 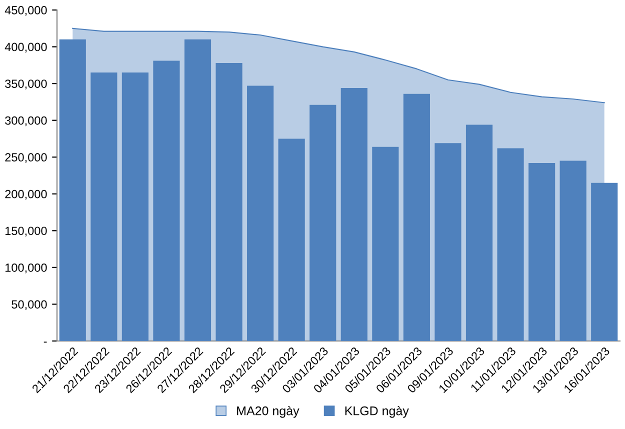 What do you see at coordinates (26, 158) in the screenshot?
I see `y-tick-label: 250,000` at bounding box center [26, 158].